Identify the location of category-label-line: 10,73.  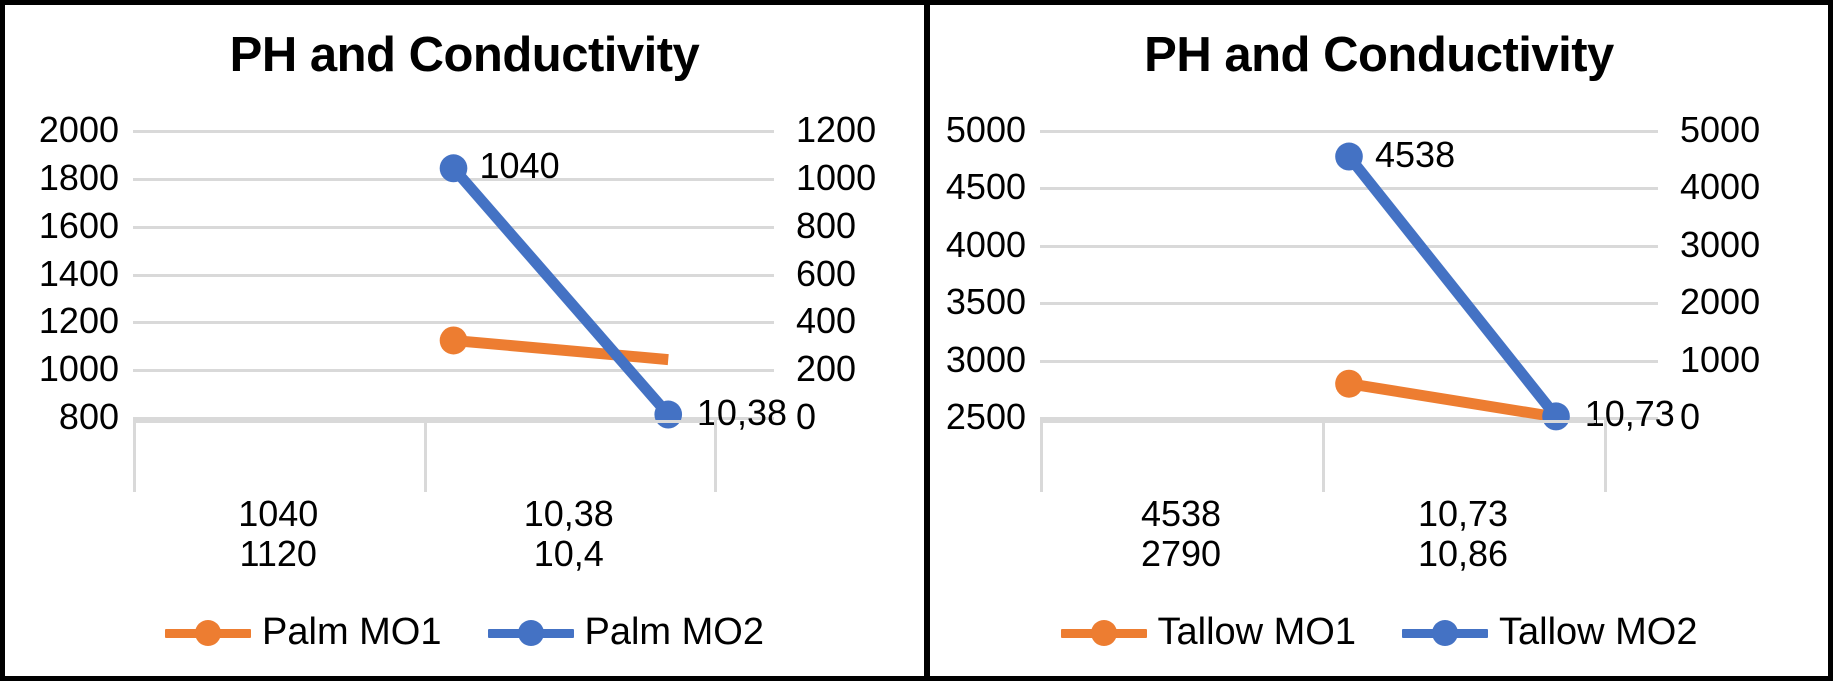
(1463, 513).